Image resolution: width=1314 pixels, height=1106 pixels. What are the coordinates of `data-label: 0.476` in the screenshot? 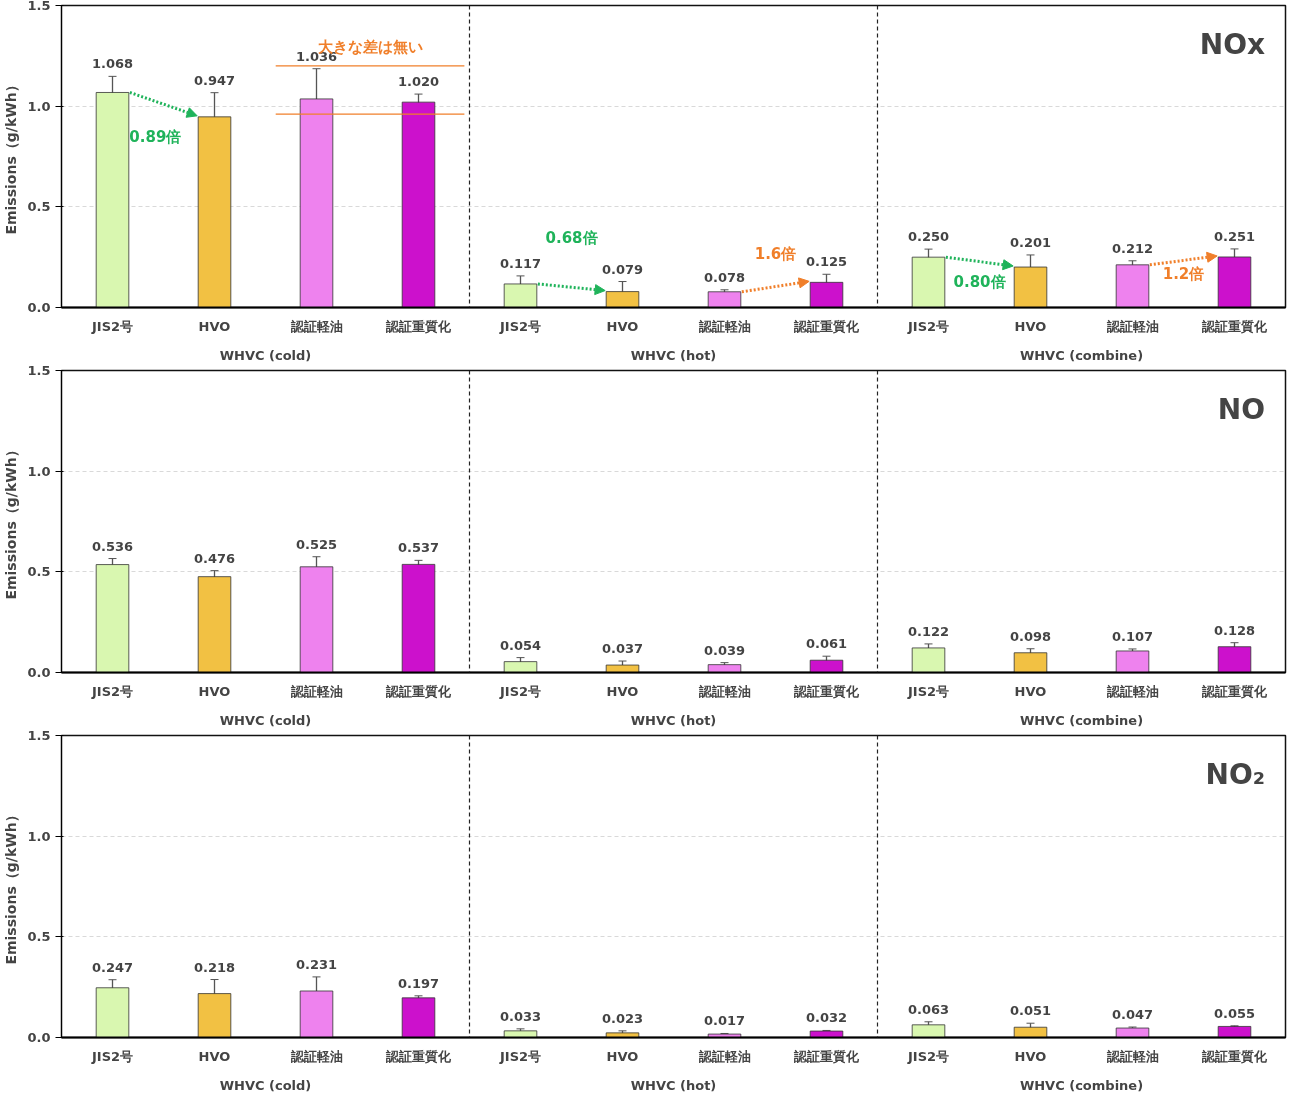 It's located at (214, 558).